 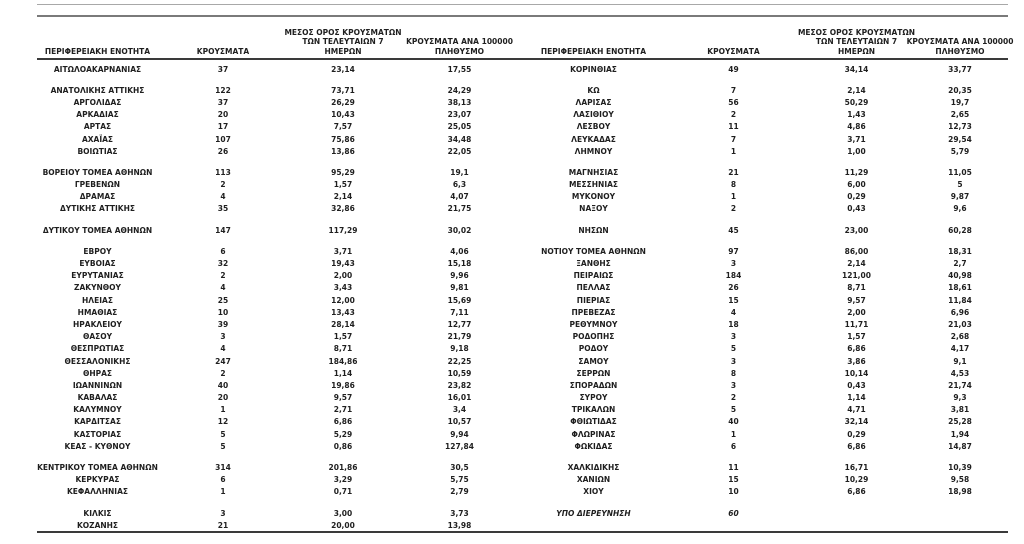 What do you see at coordinates (522, 385) in the screenshot?
I see `table-row: ΙΩΑΝΝΙΝΩΝ 40 19,86 23,82 ΣΠΟΡΑΔΩΝ 3 0,43 21,74` at bounding box center [522, 385].